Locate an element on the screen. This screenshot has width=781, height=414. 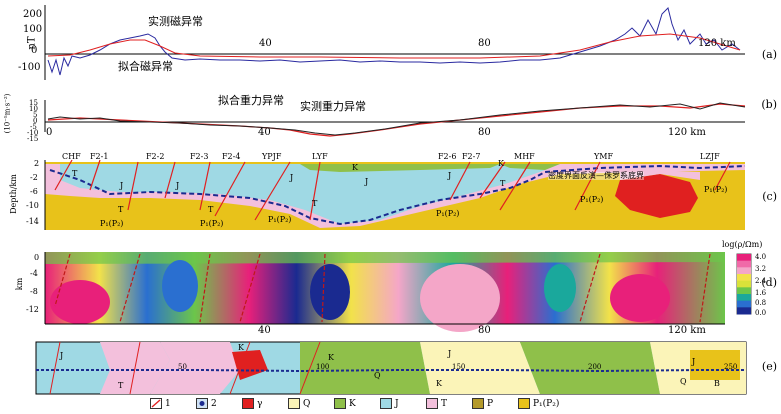
fitted-magnetic-label: 拟合磁异常 is located at coordinates (145, 66).